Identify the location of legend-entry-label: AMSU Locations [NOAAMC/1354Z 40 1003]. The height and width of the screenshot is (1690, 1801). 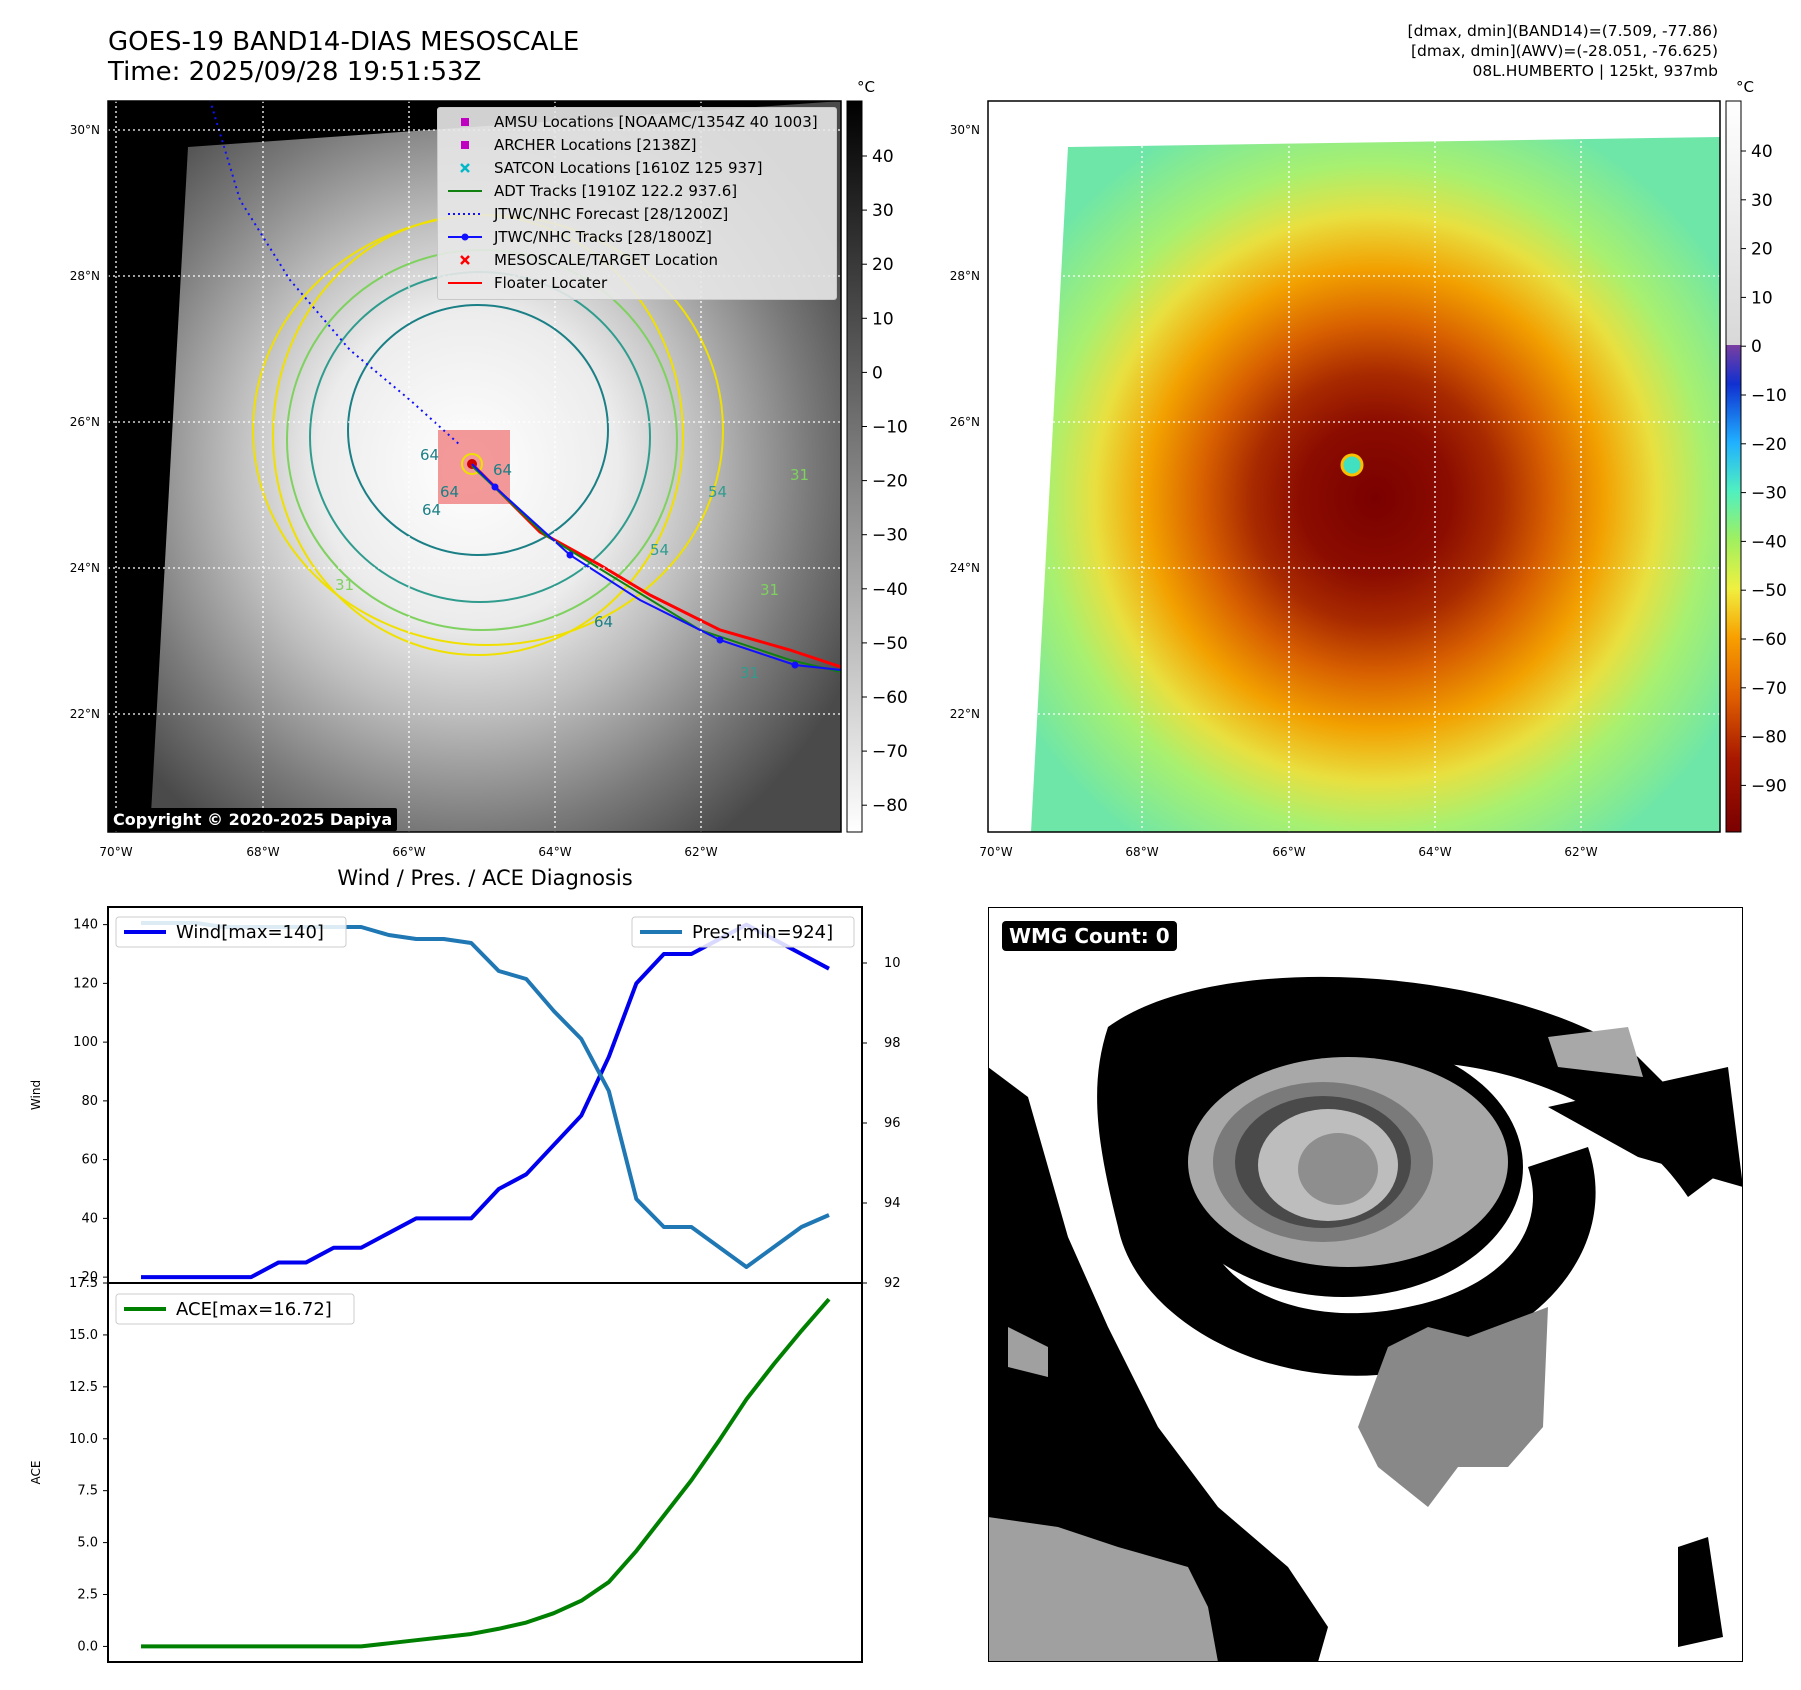
(656, 122).